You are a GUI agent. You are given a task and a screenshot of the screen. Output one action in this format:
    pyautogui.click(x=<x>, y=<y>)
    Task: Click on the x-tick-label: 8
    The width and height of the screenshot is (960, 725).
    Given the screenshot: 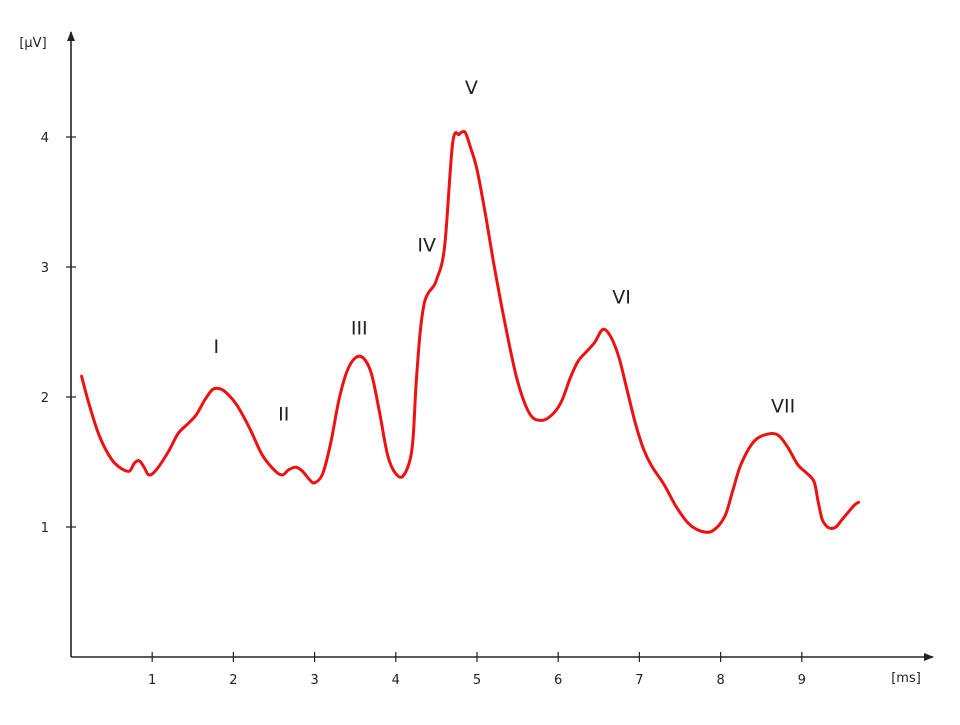 What is the action you would take?
    pyautogui.click(x=720, y=680)
    